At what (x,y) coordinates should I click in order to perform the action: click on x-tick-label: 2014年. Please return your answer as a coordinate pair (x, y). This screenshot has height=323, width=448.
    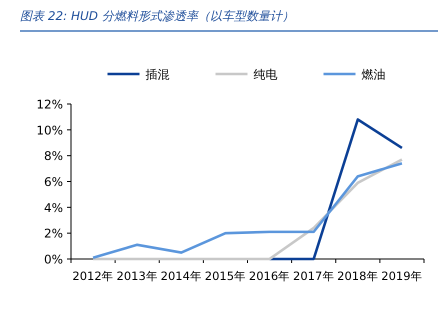
    Looking at the image, I should click on (181, 276).